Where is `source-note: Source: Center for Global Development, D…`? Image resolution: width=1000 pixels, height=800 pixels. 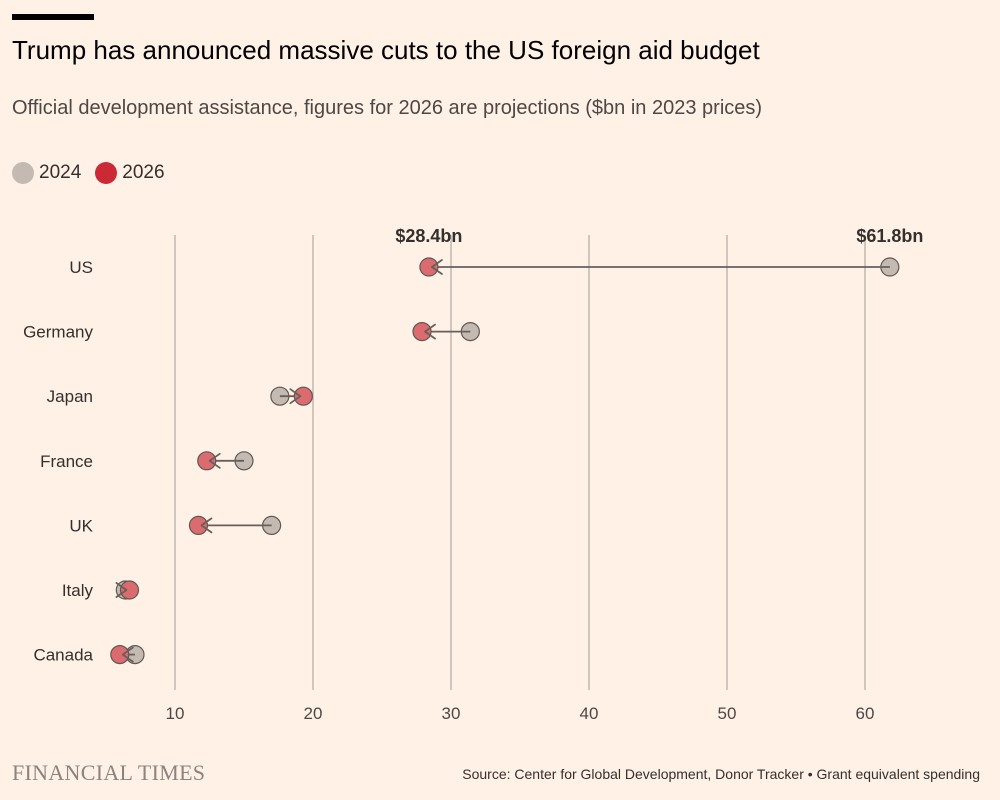 source-note: Source: Center for Global Development, D… is located at coordinates (721, 774).